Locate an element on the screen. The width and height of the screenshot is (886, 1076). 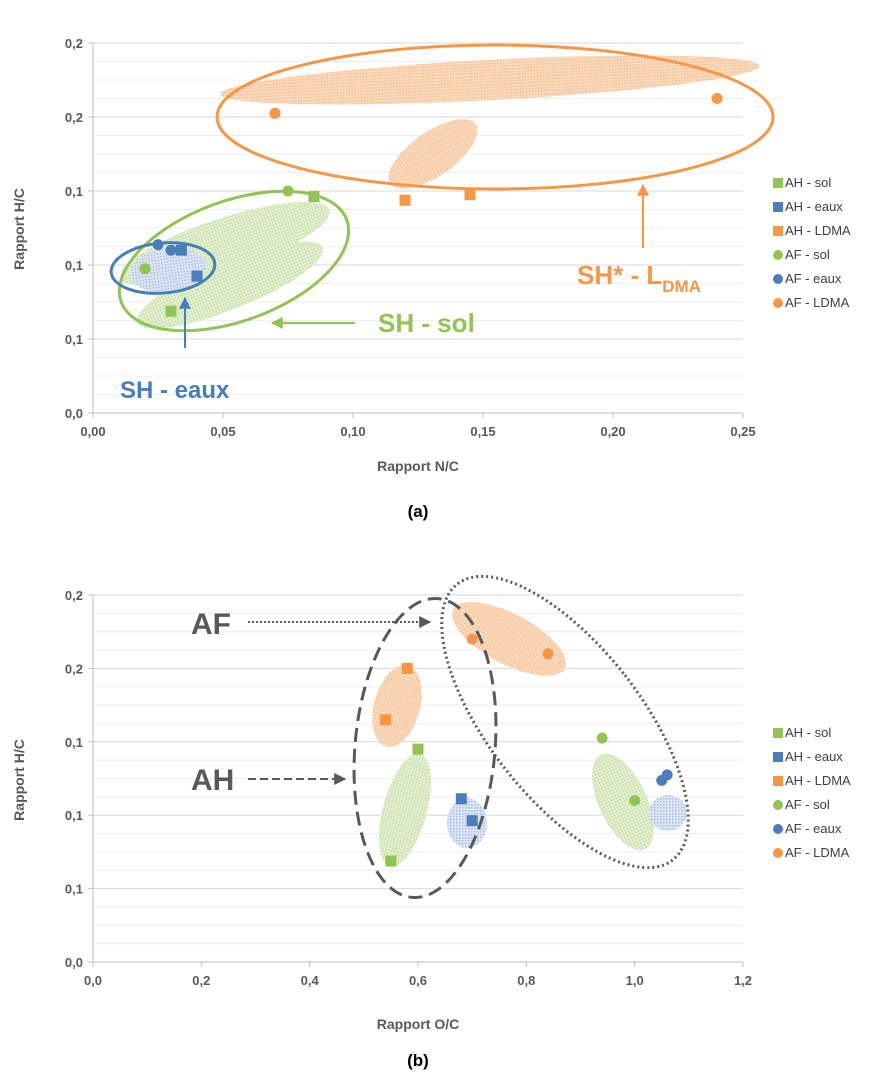
legend-label: AF - sol is located at coordinates (807, 254).